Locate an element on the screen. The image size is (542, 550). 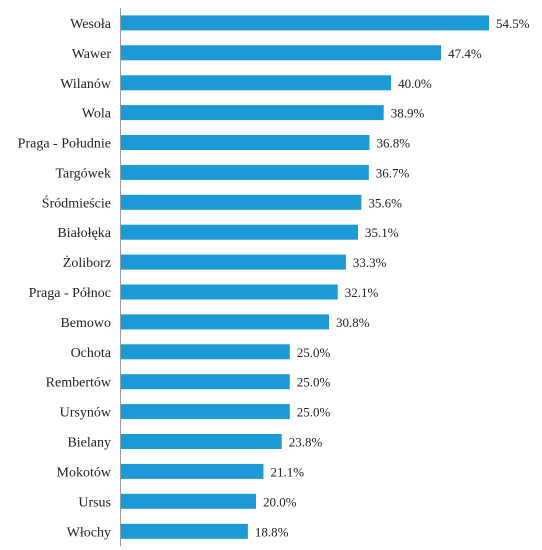
category-label: Mokotów is located at coordinates (84, 472).